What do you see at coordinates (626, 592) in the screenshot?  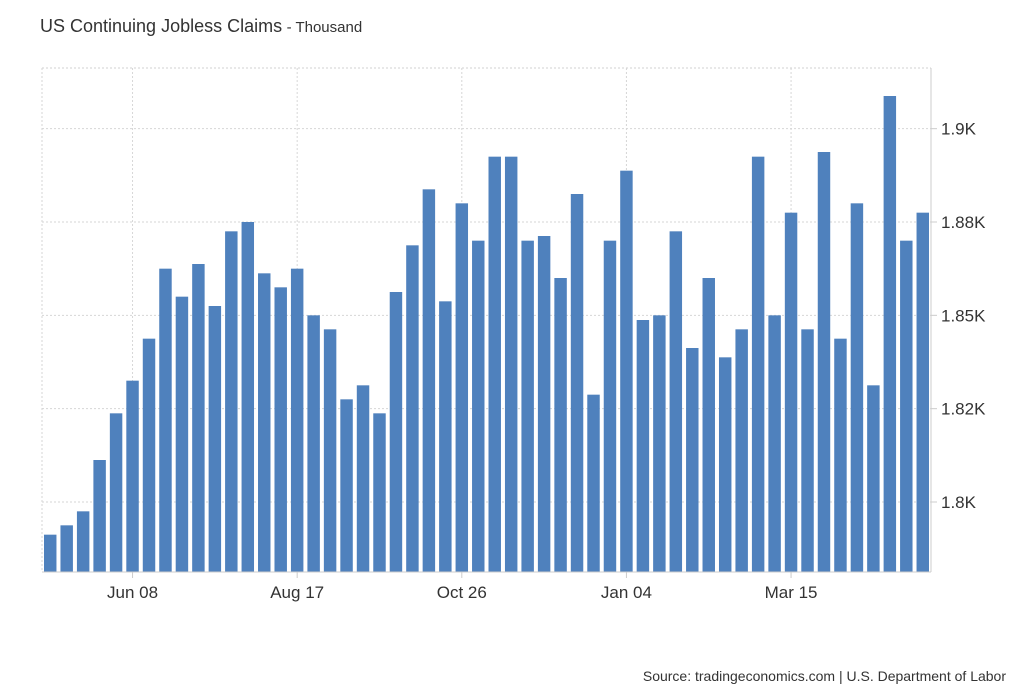 I see `x-tick-label: Jan 04` at bounding box center [626, 592].